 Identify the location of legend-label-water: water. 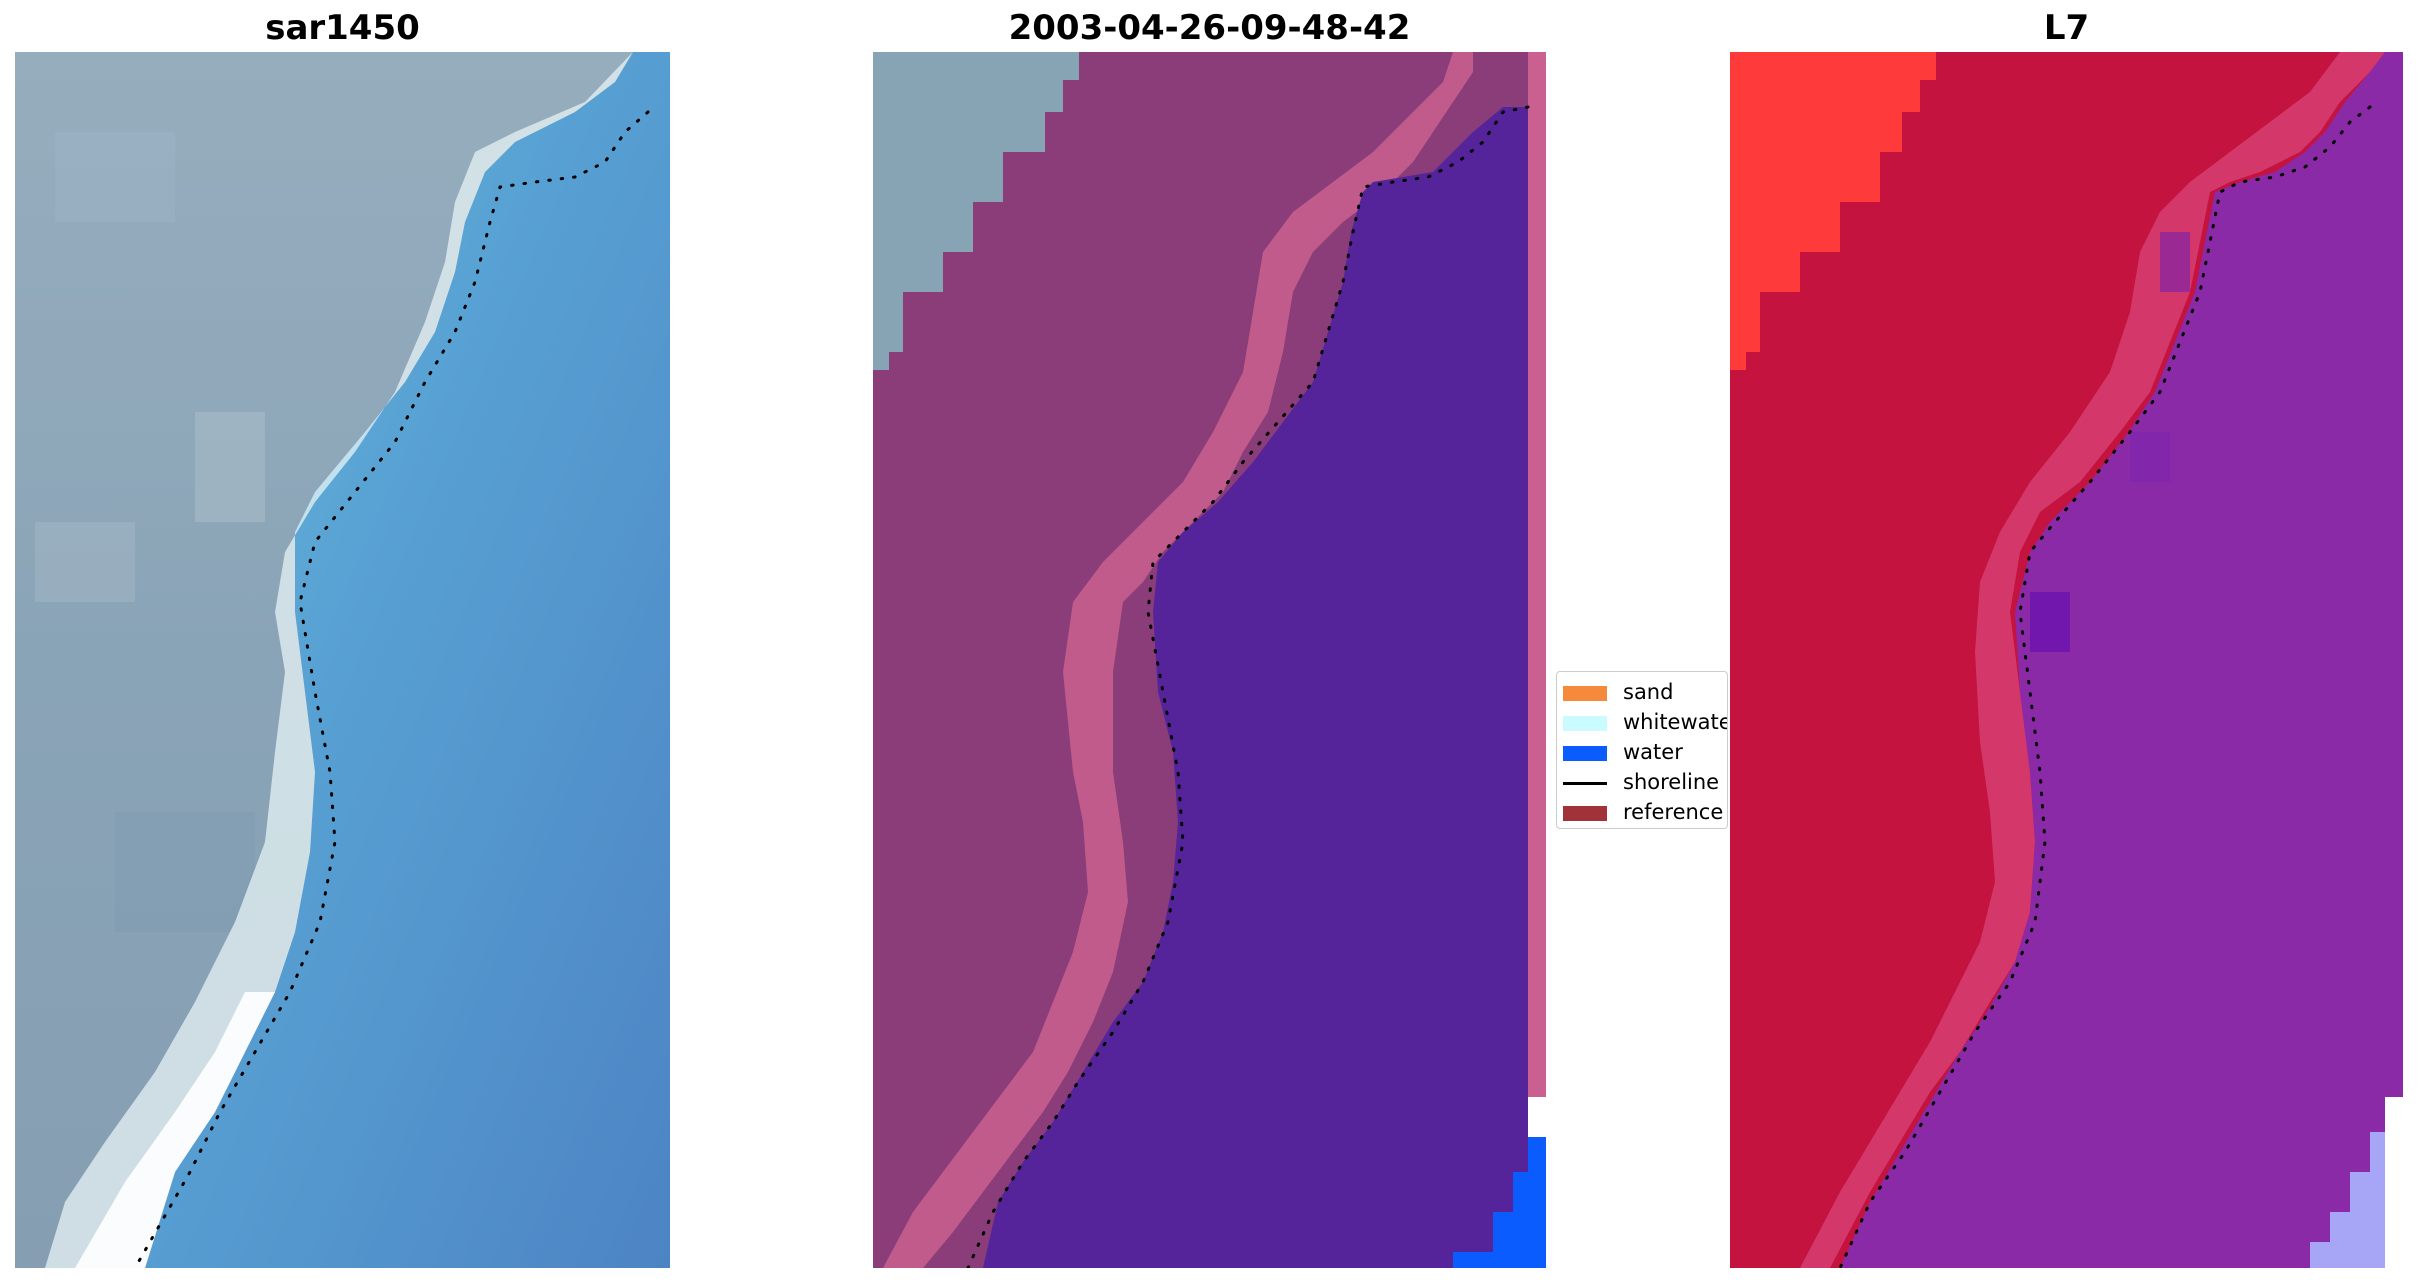
(1653, 752).